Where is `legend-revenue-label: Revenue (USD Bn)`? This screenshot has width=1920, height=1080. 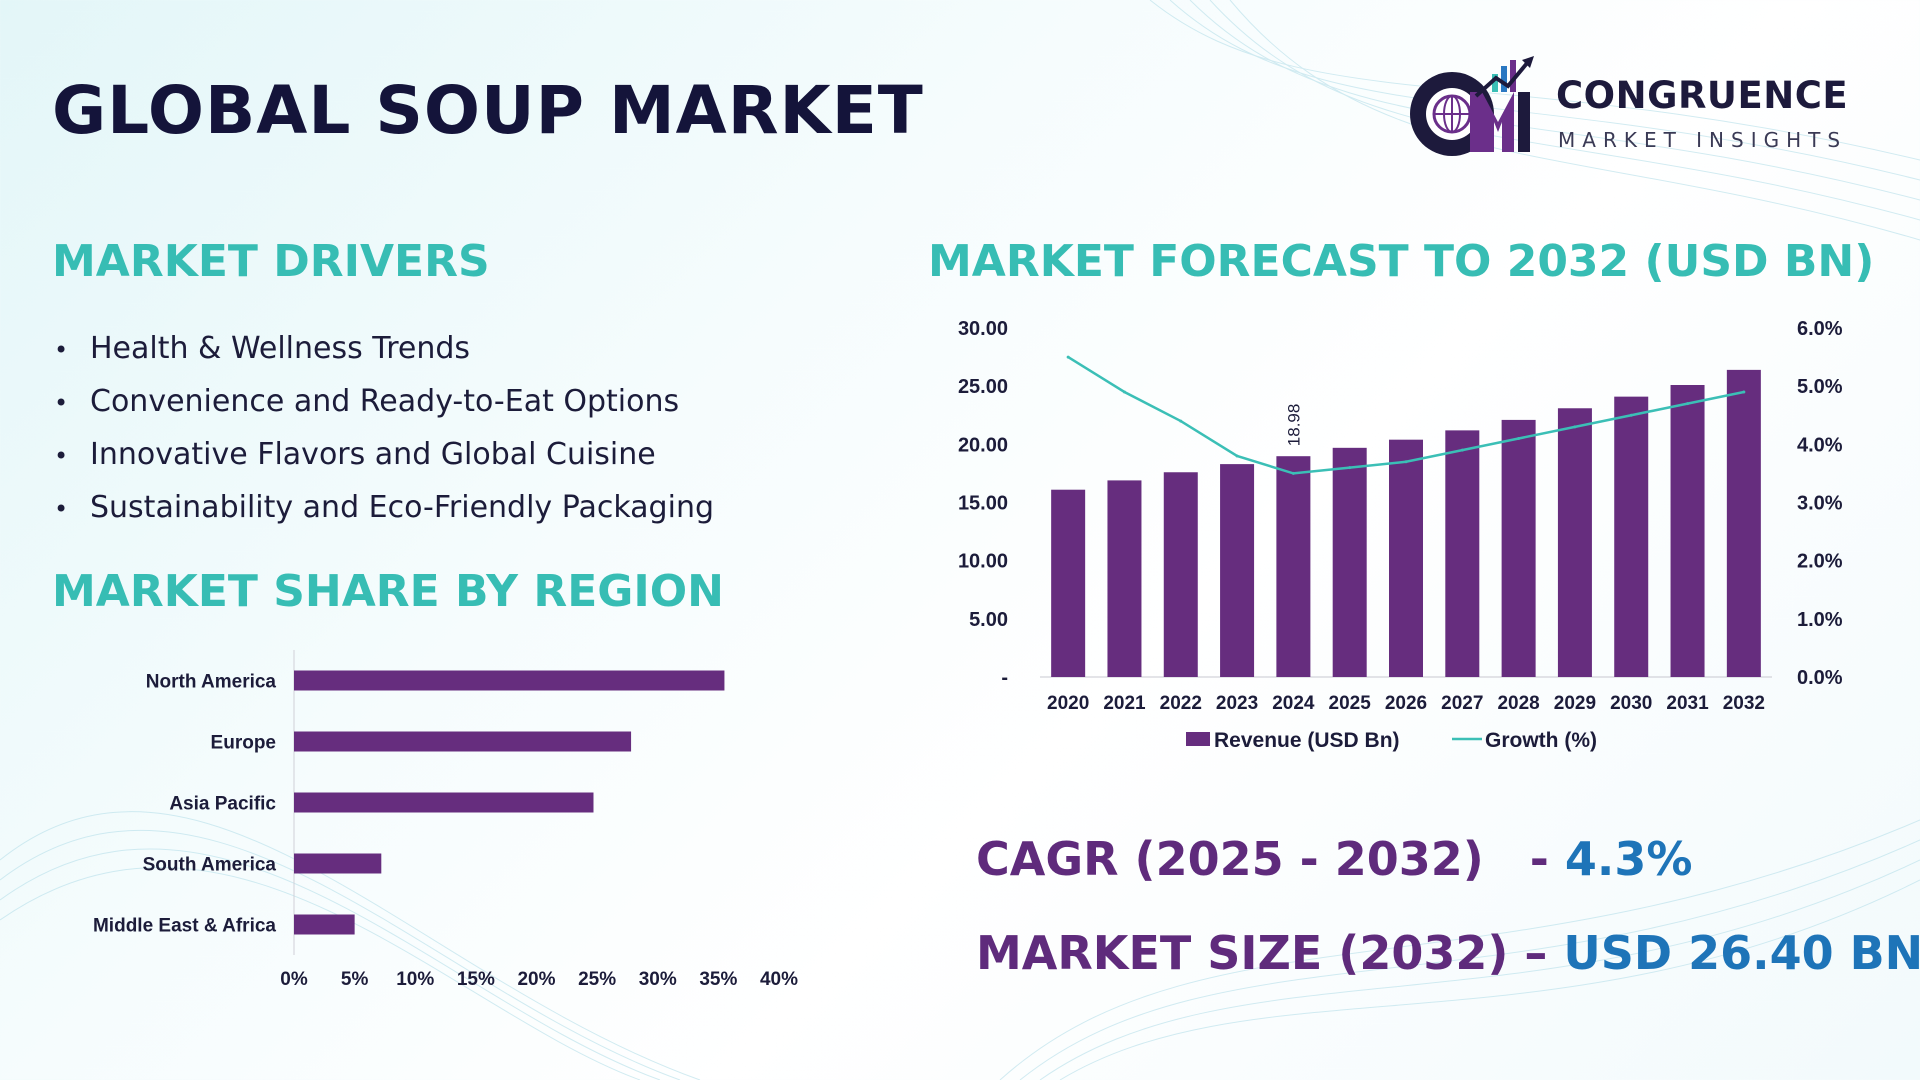 legend-revenue-label: Revenue (USD Bn) is located at coordinates (1307, 740).